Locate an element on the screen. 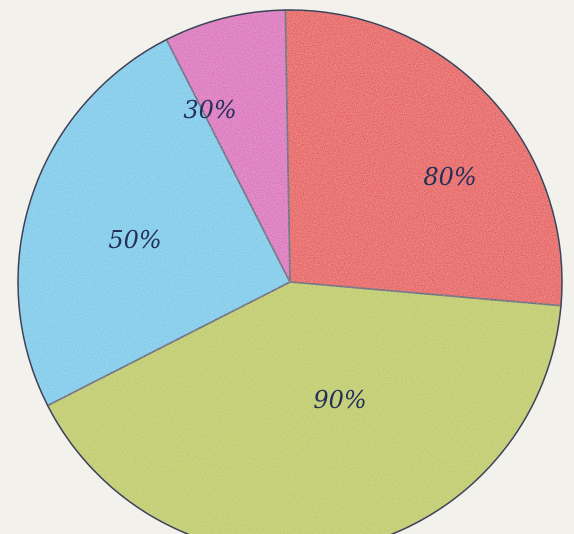 This screenshot has height=534, width=574. pie-slice-label-1: 80% is located at coordinates (449, 177).